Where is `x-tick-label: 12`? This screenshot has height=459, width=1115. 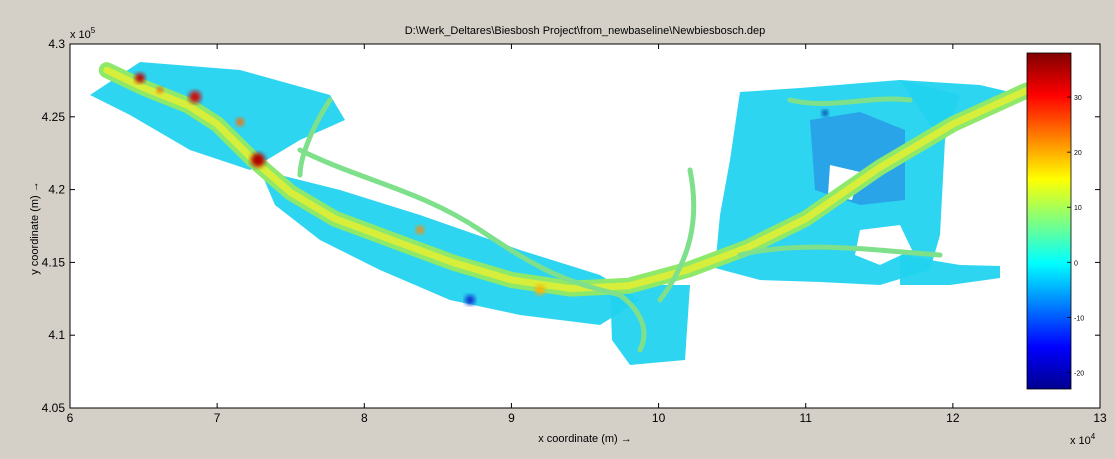 x-tick-label: 12 is located at coordinates (953, 418).